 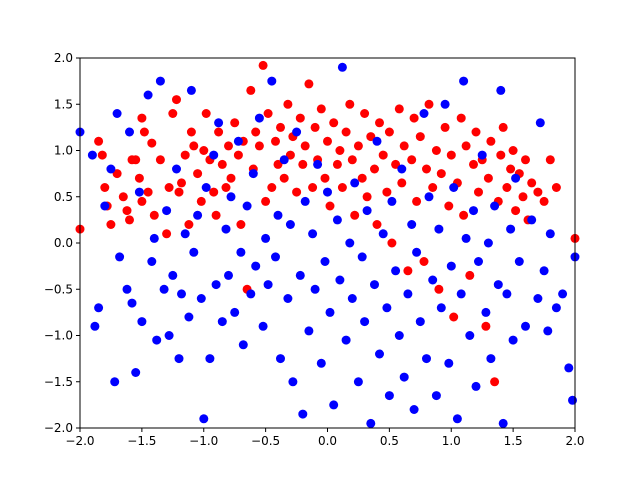 What do you see at coordinates (574, 441) in the screenshot?
I see `x-tick-label: 2.0` at bounding box center [574, 441].